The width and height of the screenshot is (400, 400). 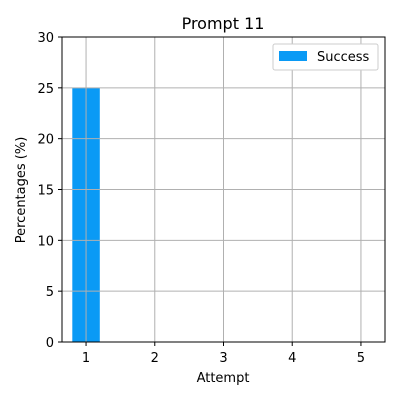 I want to click on legend-box, so click(x=325, y=57).